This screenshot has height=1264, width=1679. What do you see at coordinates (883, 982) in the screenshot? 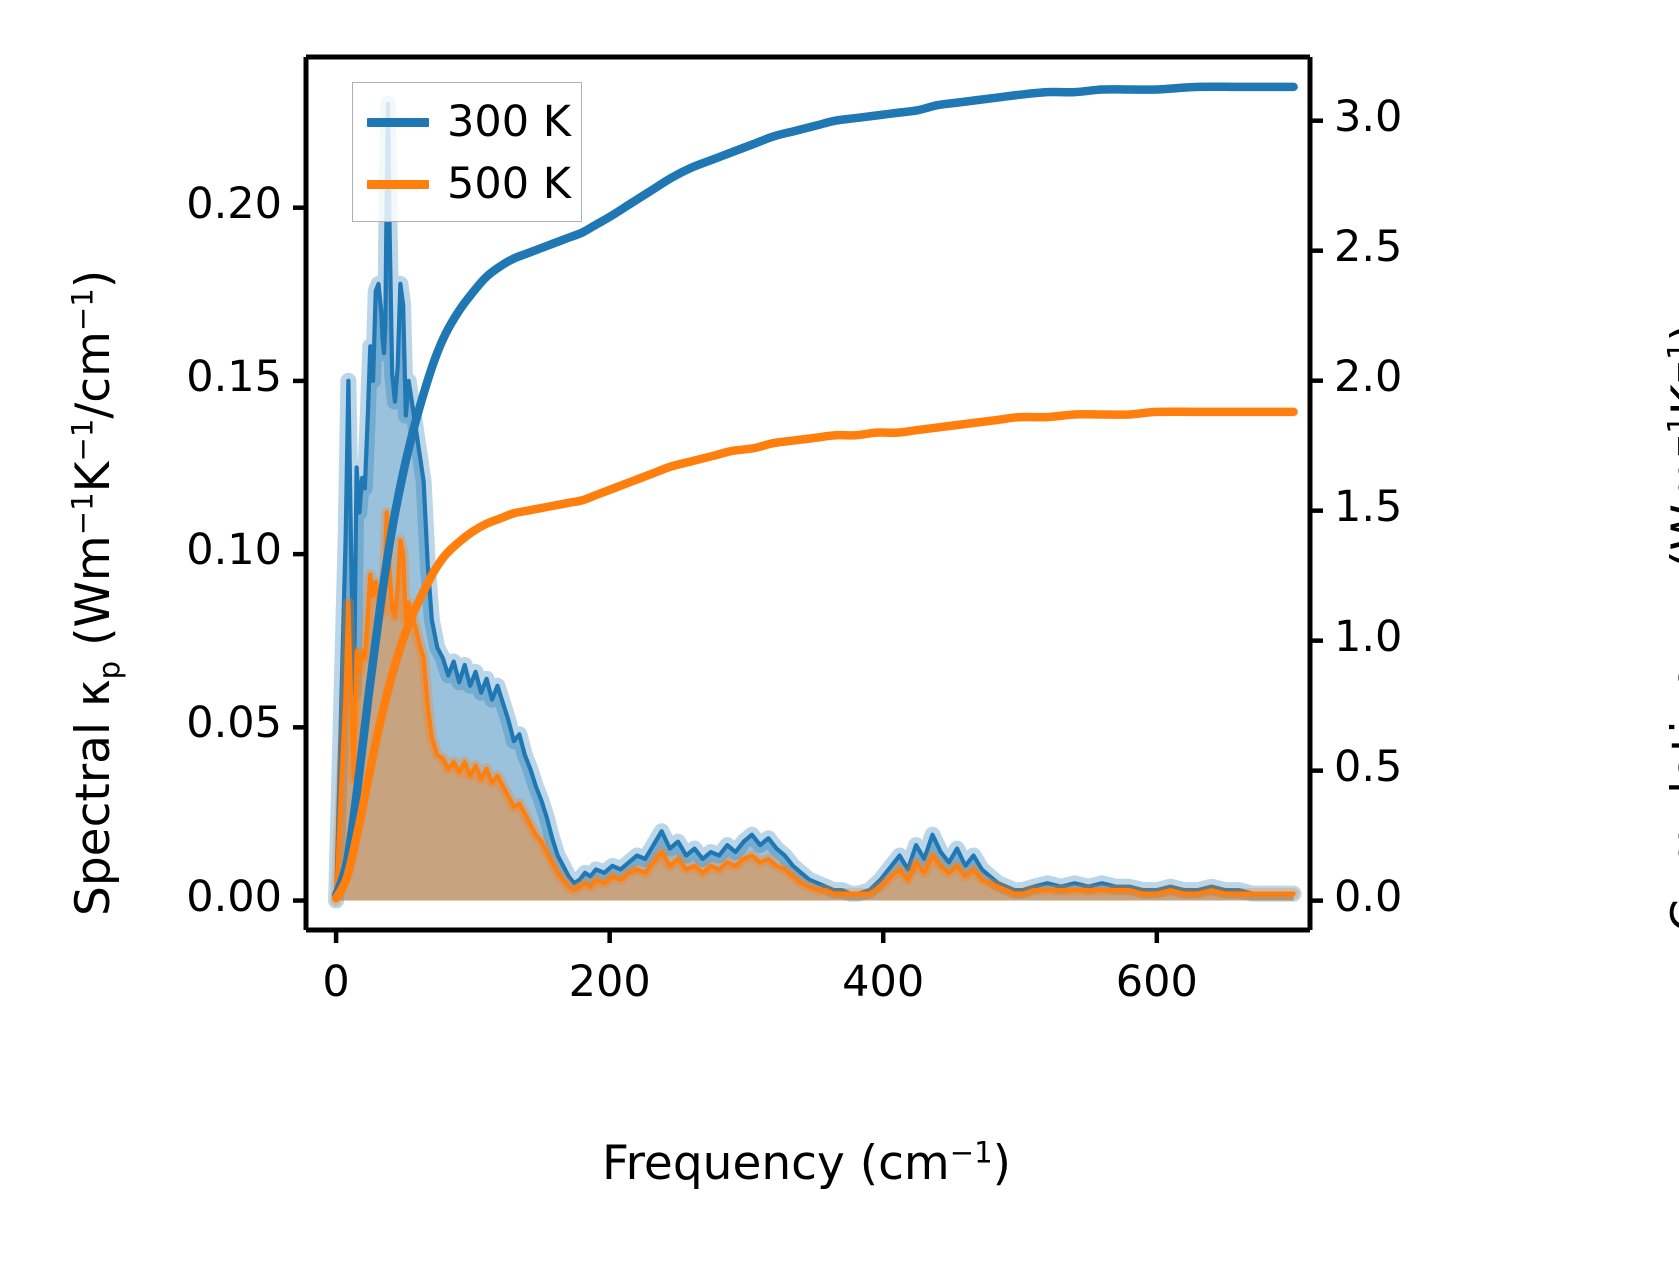
I see `x-tick-label: 400` at bounding box center [883, 982].